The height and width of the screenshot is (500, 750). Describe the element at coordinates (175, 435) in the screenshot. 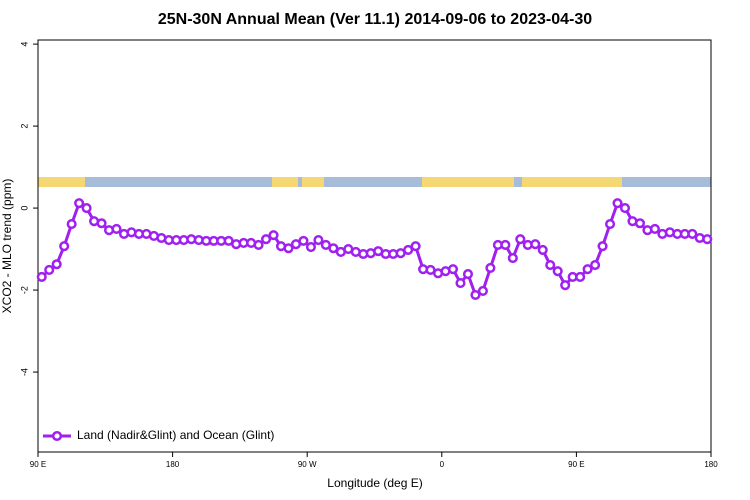

I see `legend-label: Land (Nadir&Glint) and Ocean (Glint)` at that location.